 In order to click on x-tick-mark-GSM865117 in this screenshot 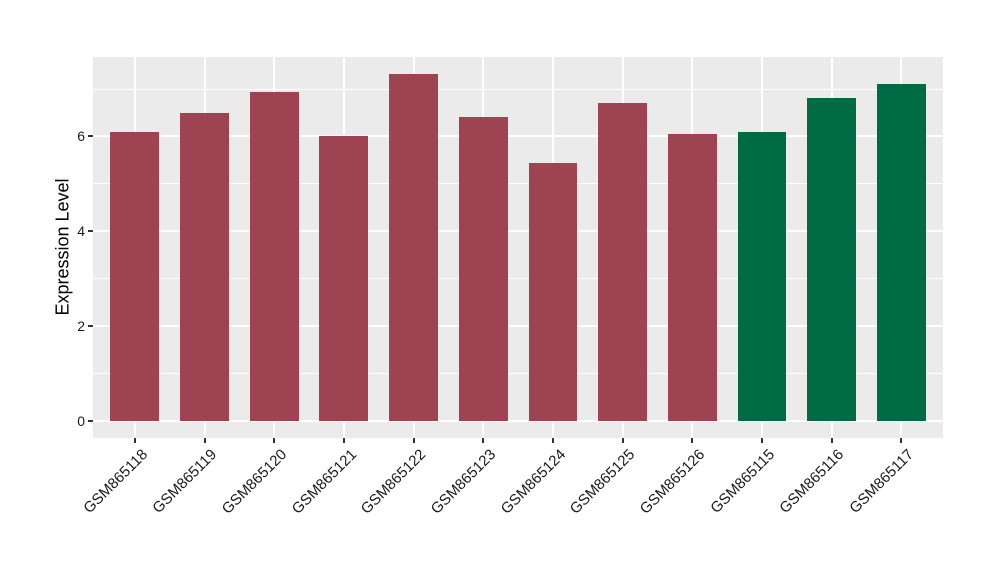, I will do `click(901, 440)`.